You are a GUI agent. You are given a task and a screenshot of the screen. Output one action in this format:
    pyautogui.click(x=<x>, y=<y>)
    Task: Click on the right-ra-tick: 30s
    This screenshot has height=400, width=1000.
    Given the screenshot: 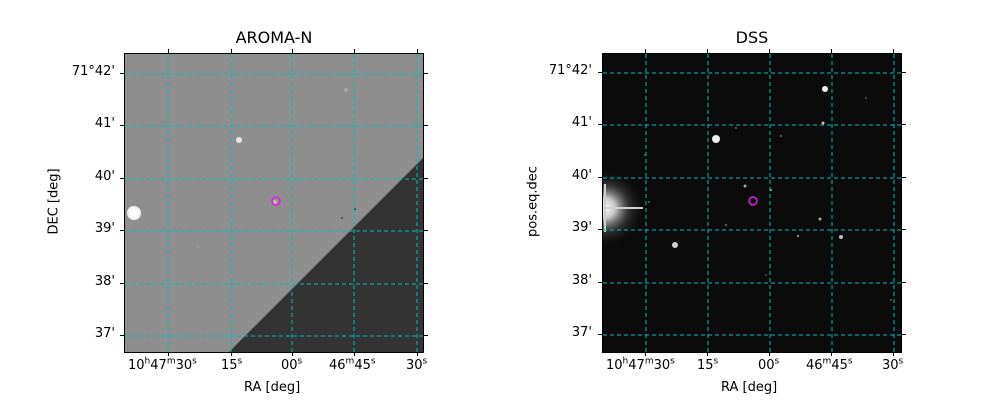 What is the action you would take?
    pyautogui.click(x=893, y=364)
    